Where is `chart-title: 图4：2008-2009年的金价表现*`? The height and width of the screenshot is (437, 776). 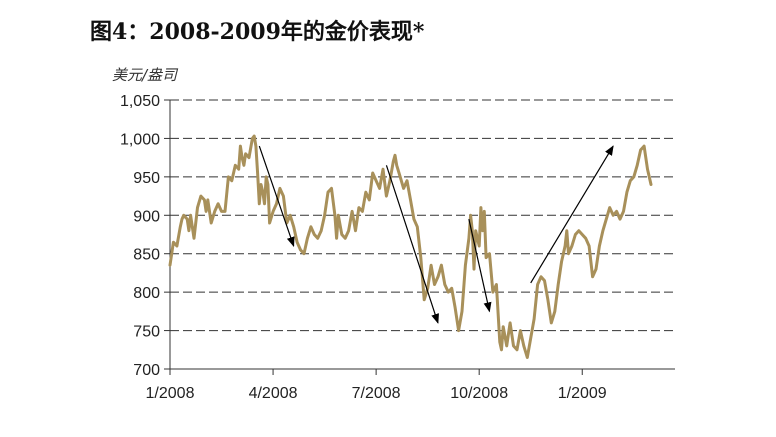 chart-title: 图4：2008-2009年的金价表现* is located at coordinates (257, 32).